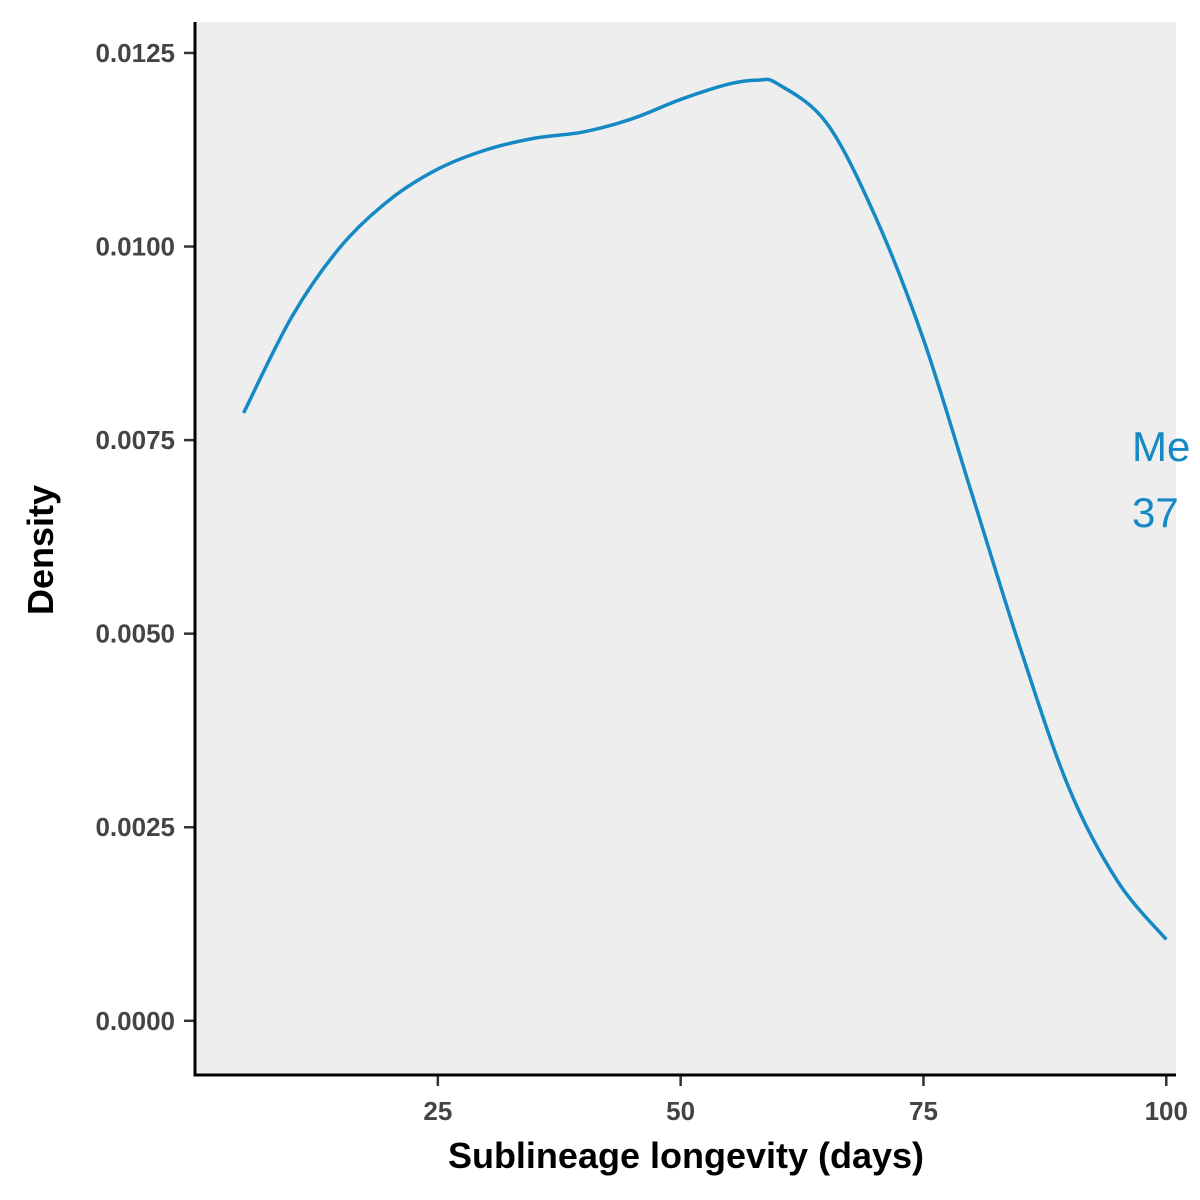 This screenshot has width=1200, height=1200. What do you see at coordinates (135, 440) in the screenshot?
I see `y-tick-label: 0.0075` at bounding box center [135, 440].